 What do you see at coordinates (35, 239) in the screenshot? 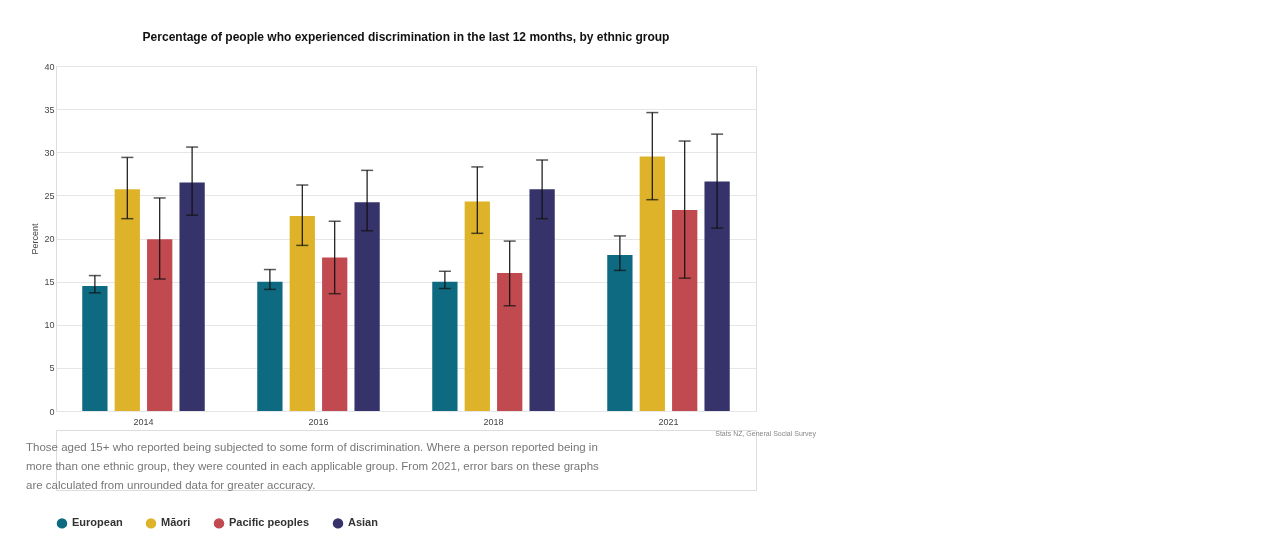
I see `y-axis-title: Percent` at bounding box center [35, 239].